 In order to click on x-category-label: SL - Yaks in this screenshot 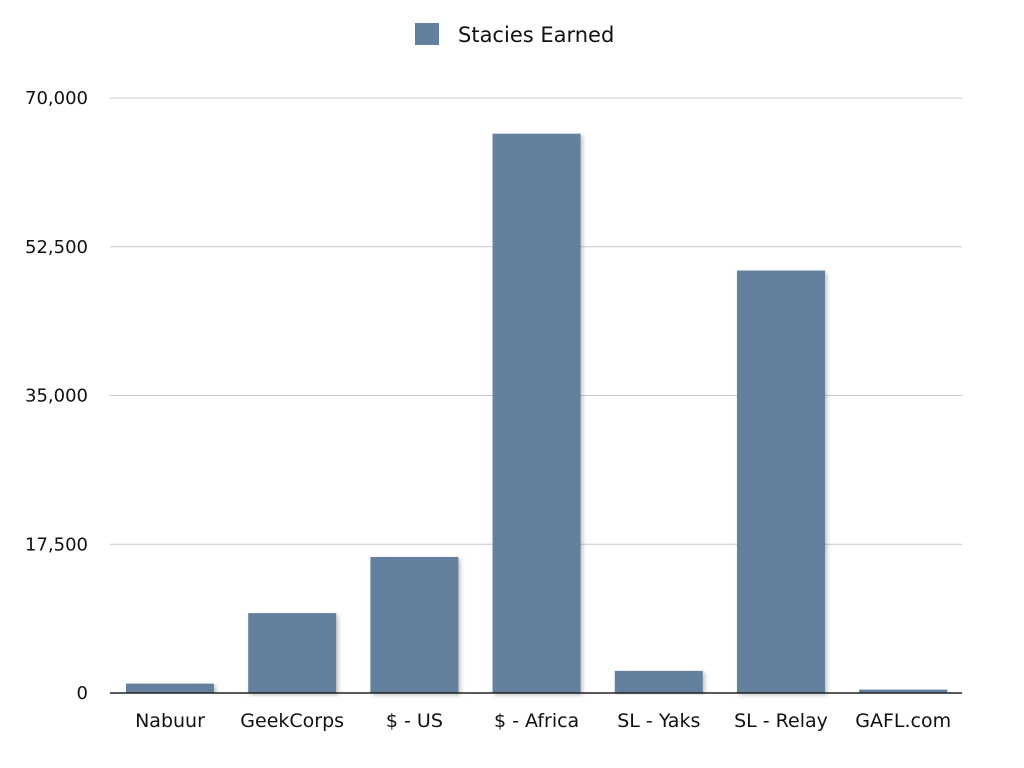, I will do `click(658, 721)`.